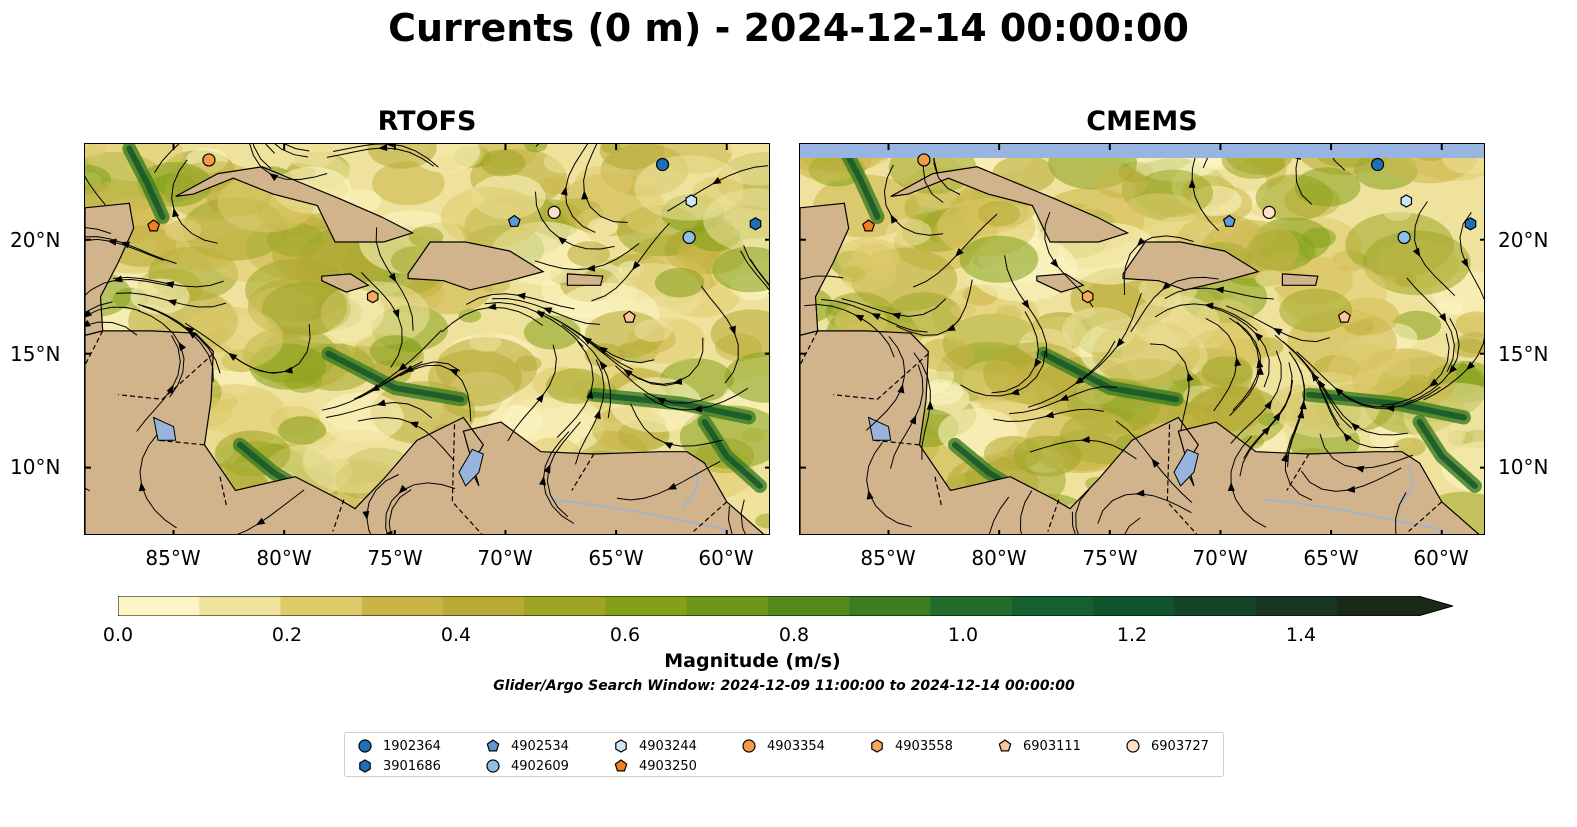  Describe the element at coordinates (540, 746) in the screenshot. I see `legend-label: 4902534` at that location.